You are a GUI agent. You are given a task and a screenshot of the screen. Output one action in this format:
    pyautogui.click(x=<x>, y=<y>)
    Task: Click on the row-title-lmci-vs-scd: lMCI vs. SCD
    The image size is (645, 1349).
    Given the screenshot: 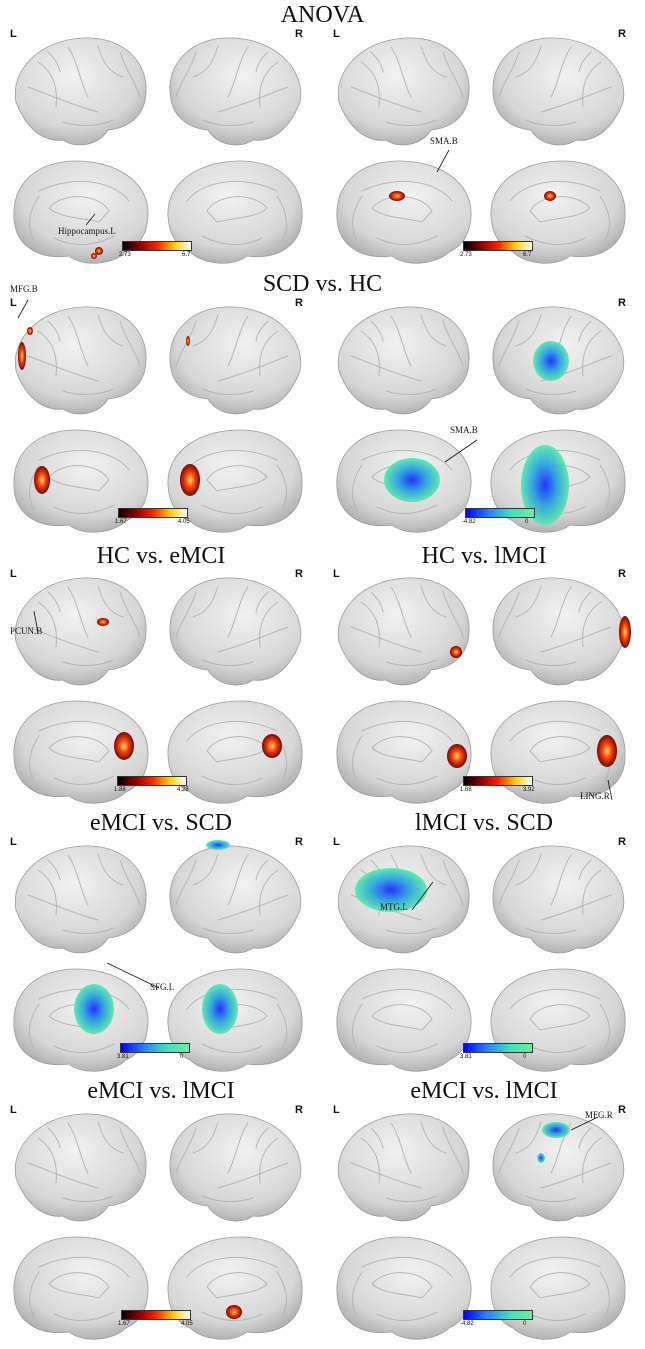 What is the action you would take?
    pyautogui.click(x=484, y=823)
    